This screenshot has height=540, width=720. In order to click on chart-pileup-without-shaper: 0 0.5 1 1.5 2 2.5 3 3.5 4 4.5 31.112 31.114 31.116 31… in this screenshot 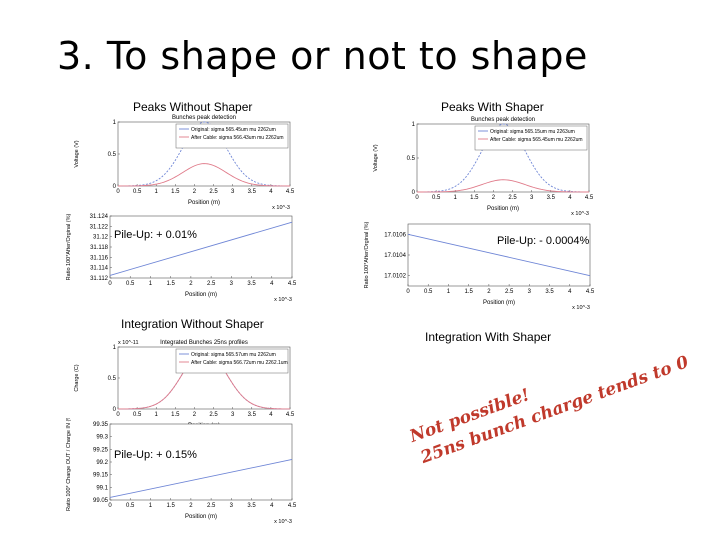, I will do `click(183, 256)`.